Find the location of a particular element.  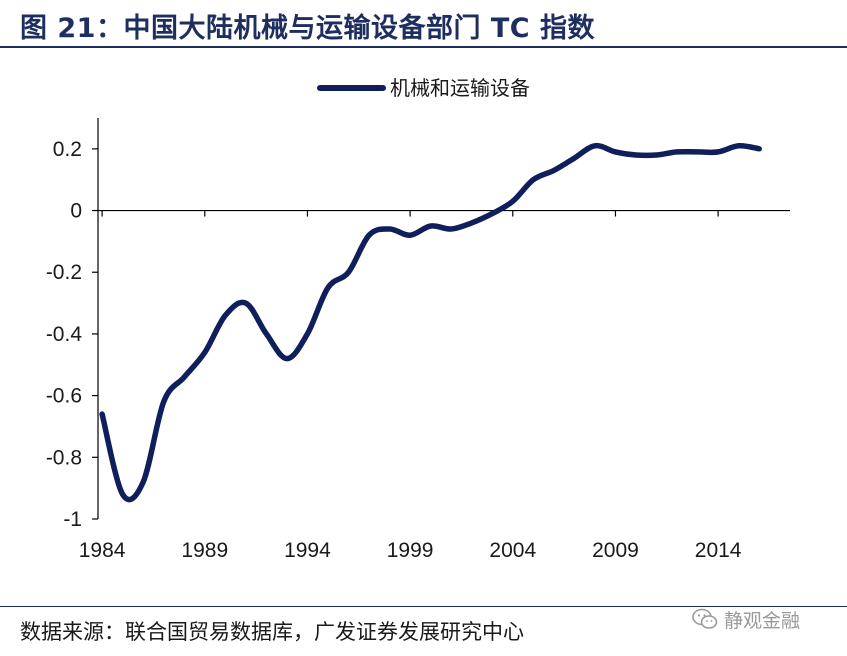

y-tick-label: -0.2 is located at coordinates (64, 272).